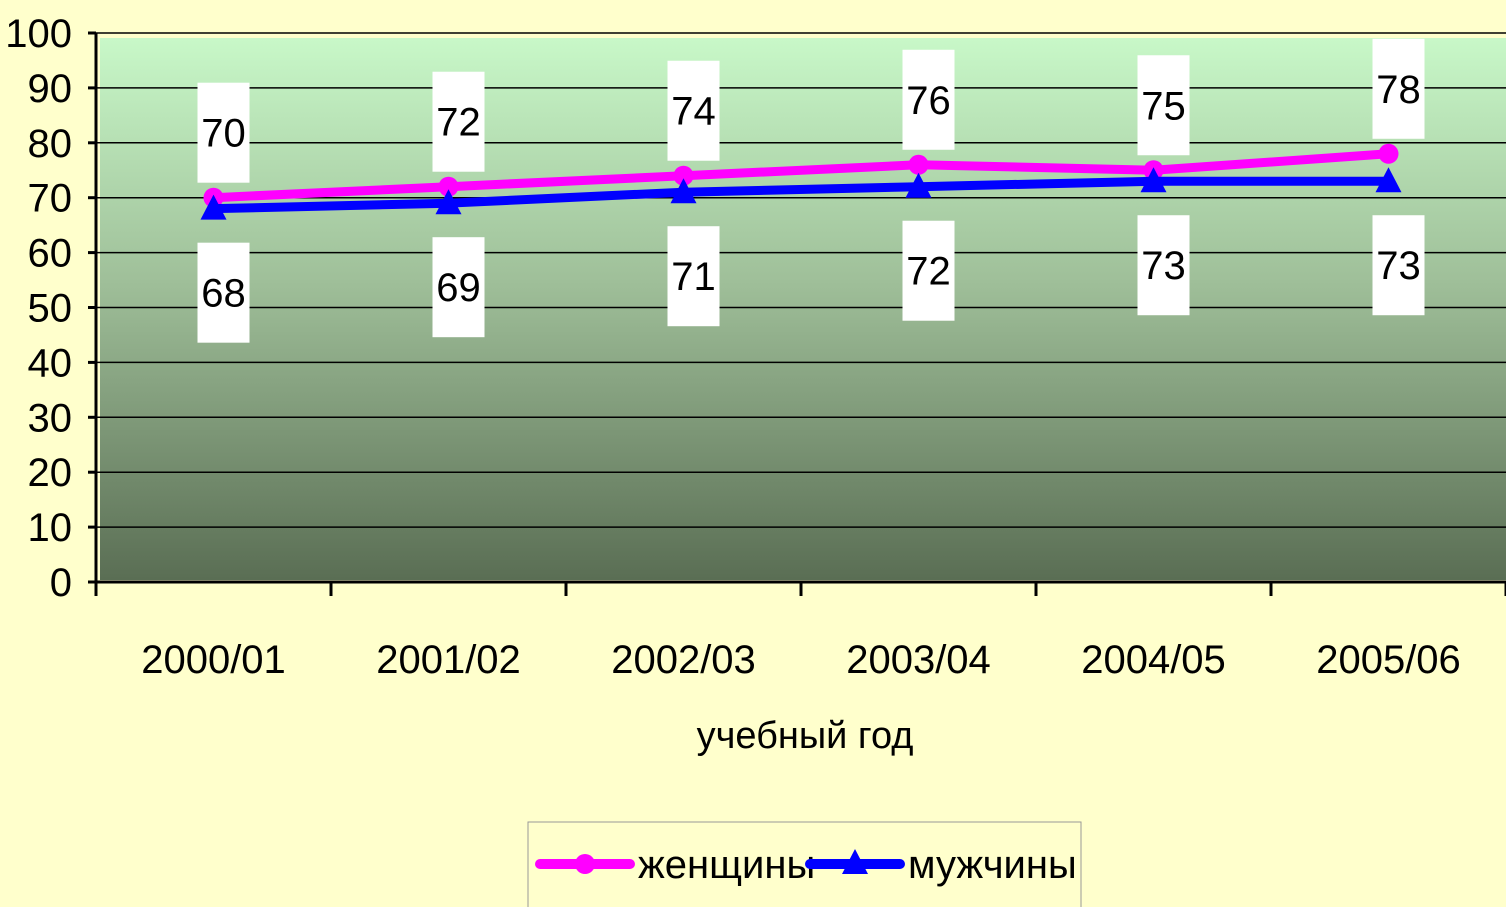 This screenshot has width=1506, height=907. Describe the element at coordinates (38, 34) in the screenshot. I see `y-tick-label: 100` at that location.